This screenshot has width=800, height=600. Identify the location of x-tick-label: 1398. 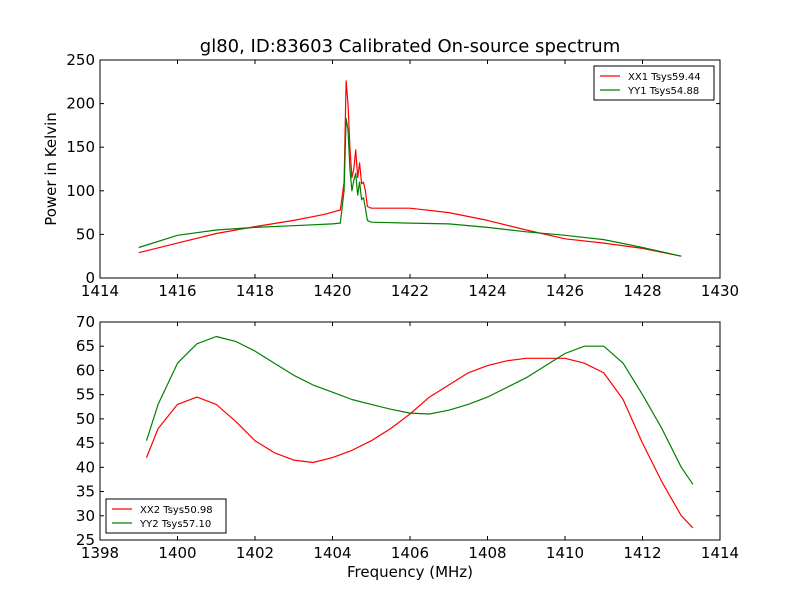
(100, 553).